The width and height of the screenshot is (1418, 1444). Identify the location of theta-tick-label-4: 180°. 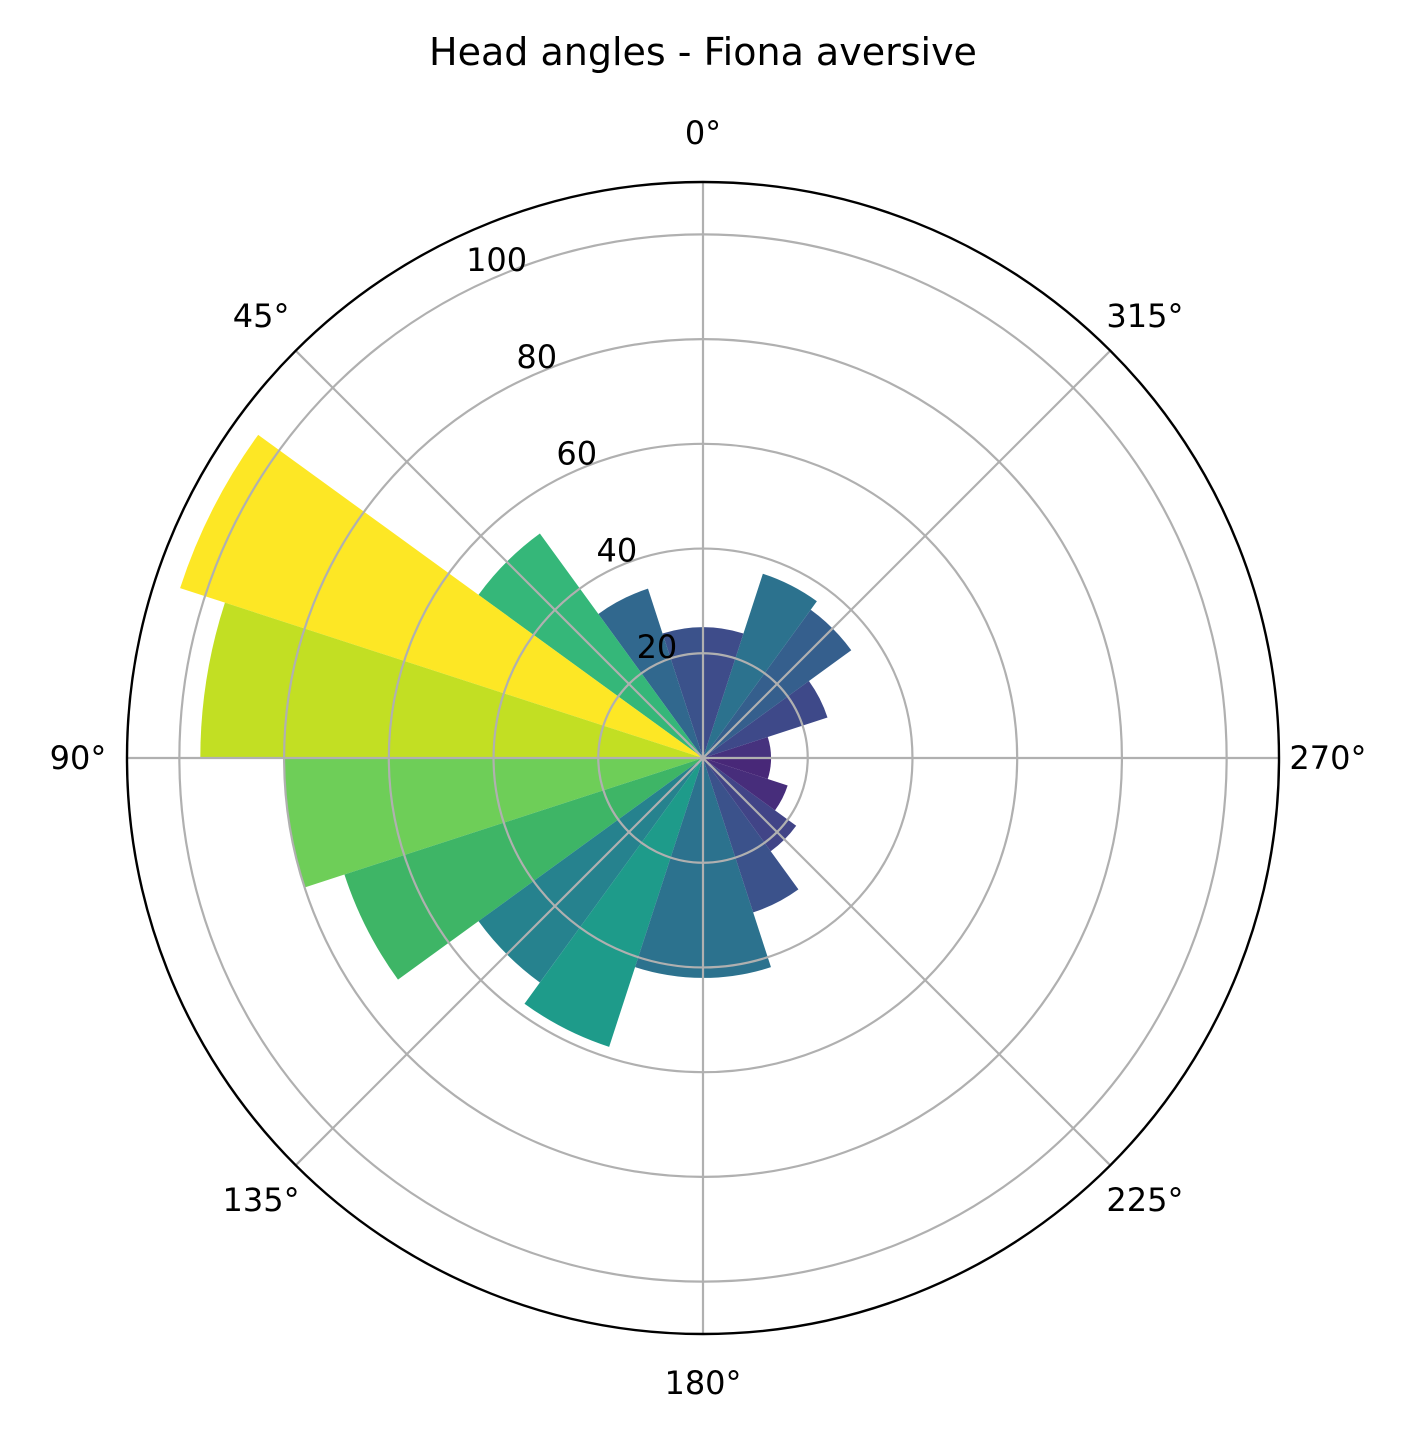
(702, 1383).